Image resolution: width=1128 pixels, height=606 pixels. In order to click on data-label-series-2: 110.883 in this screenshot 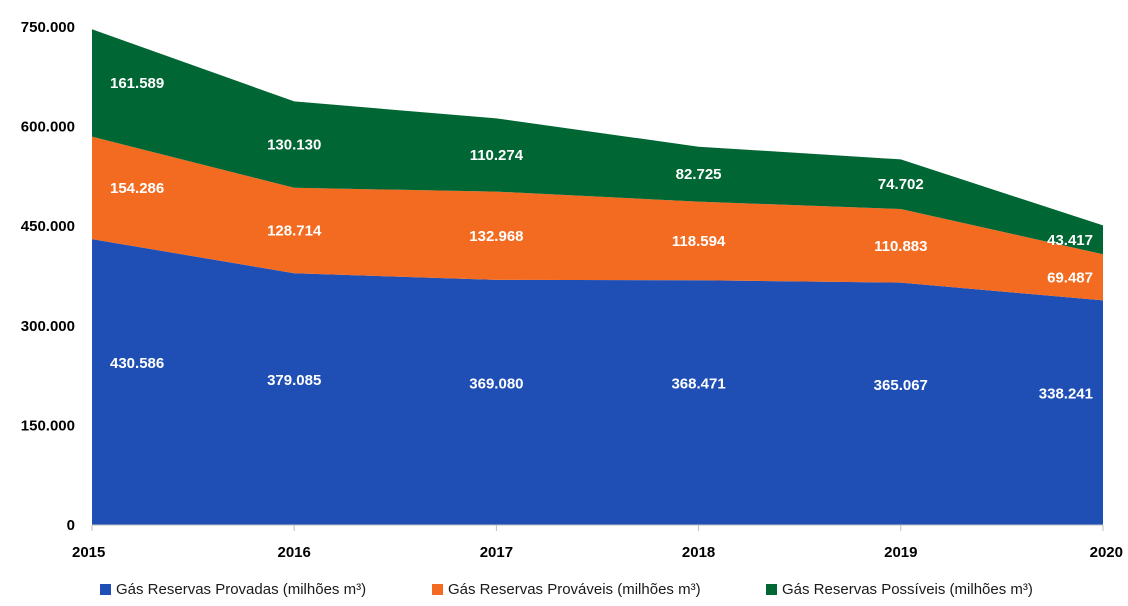, I will do `click(900, 246)`.